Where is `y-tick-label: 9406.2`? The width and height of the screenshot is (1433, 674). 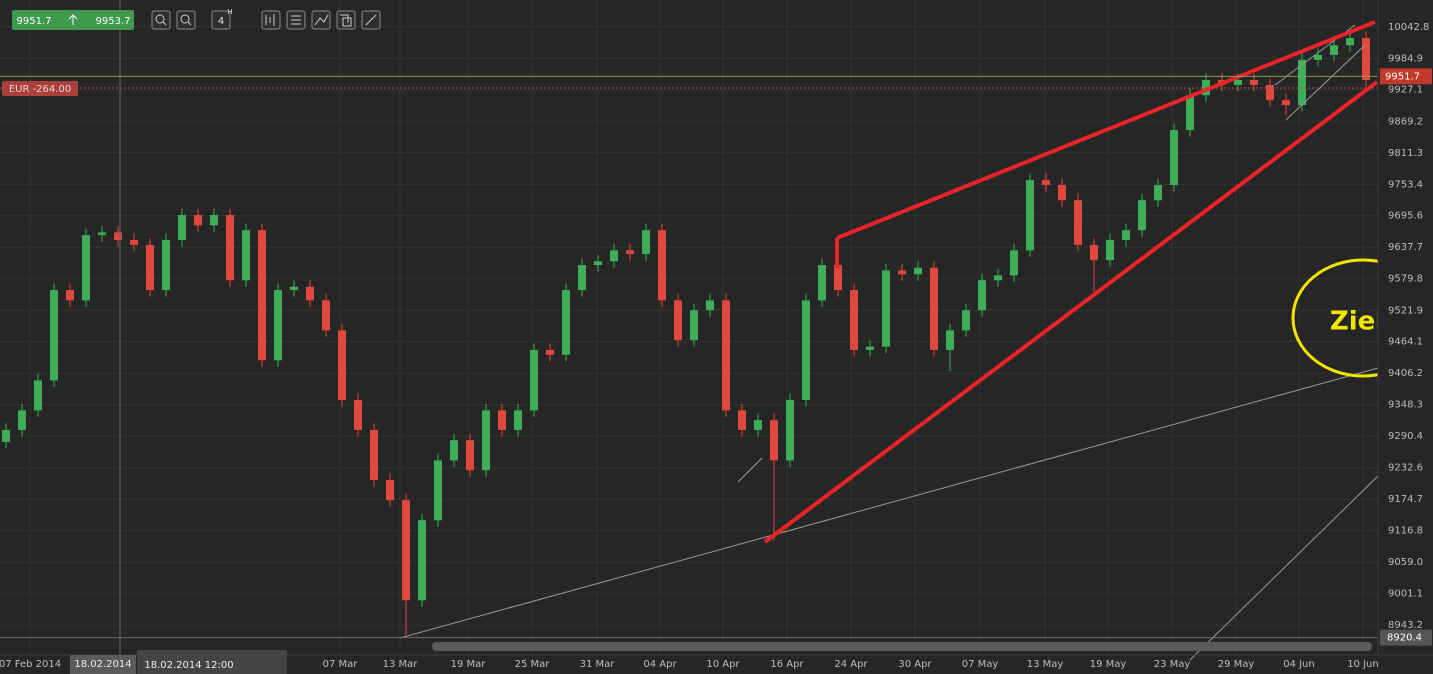 y-tick-label: 9406.2 is located at coordinates (1405, 373).